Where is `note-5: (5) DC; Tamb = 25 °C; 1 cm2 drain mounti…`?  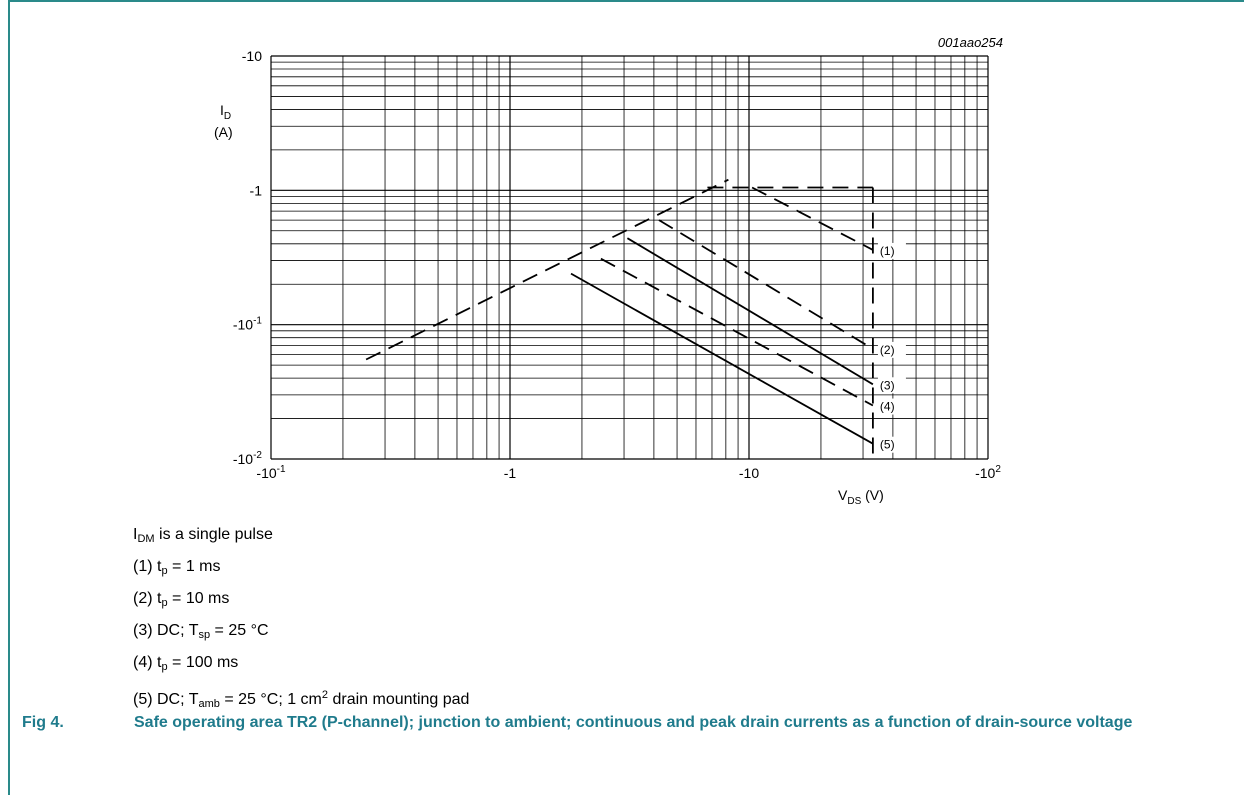
note-5: (5) DC; Tamb = 25 °C; 1 cm2 drain mounti… is located at coordinates (301, 699).